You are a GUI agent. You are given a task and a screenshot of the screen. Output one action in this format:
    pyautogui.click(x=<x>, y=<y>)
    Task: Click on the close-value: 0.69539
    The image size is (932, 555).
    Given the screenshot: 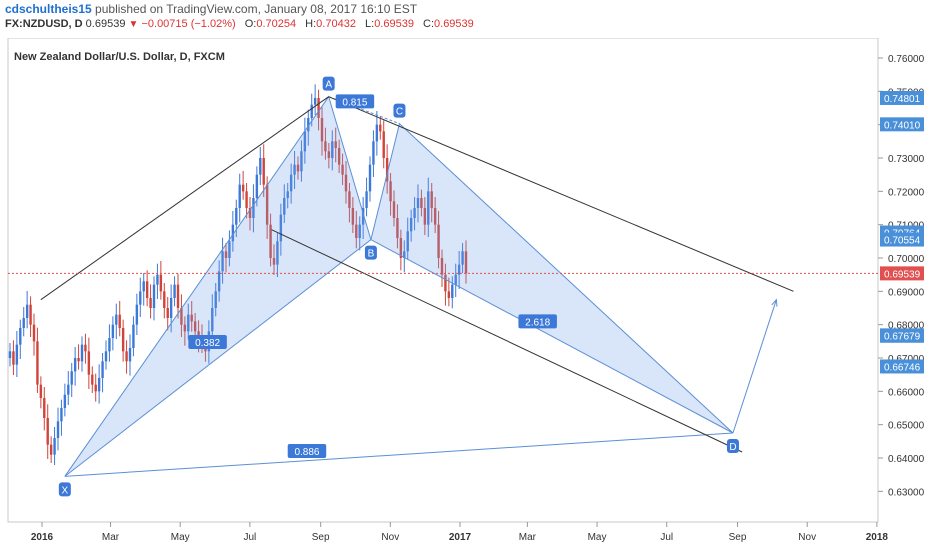 What is the action you would take?
    pyautogui.click(x=454, y=24)
    